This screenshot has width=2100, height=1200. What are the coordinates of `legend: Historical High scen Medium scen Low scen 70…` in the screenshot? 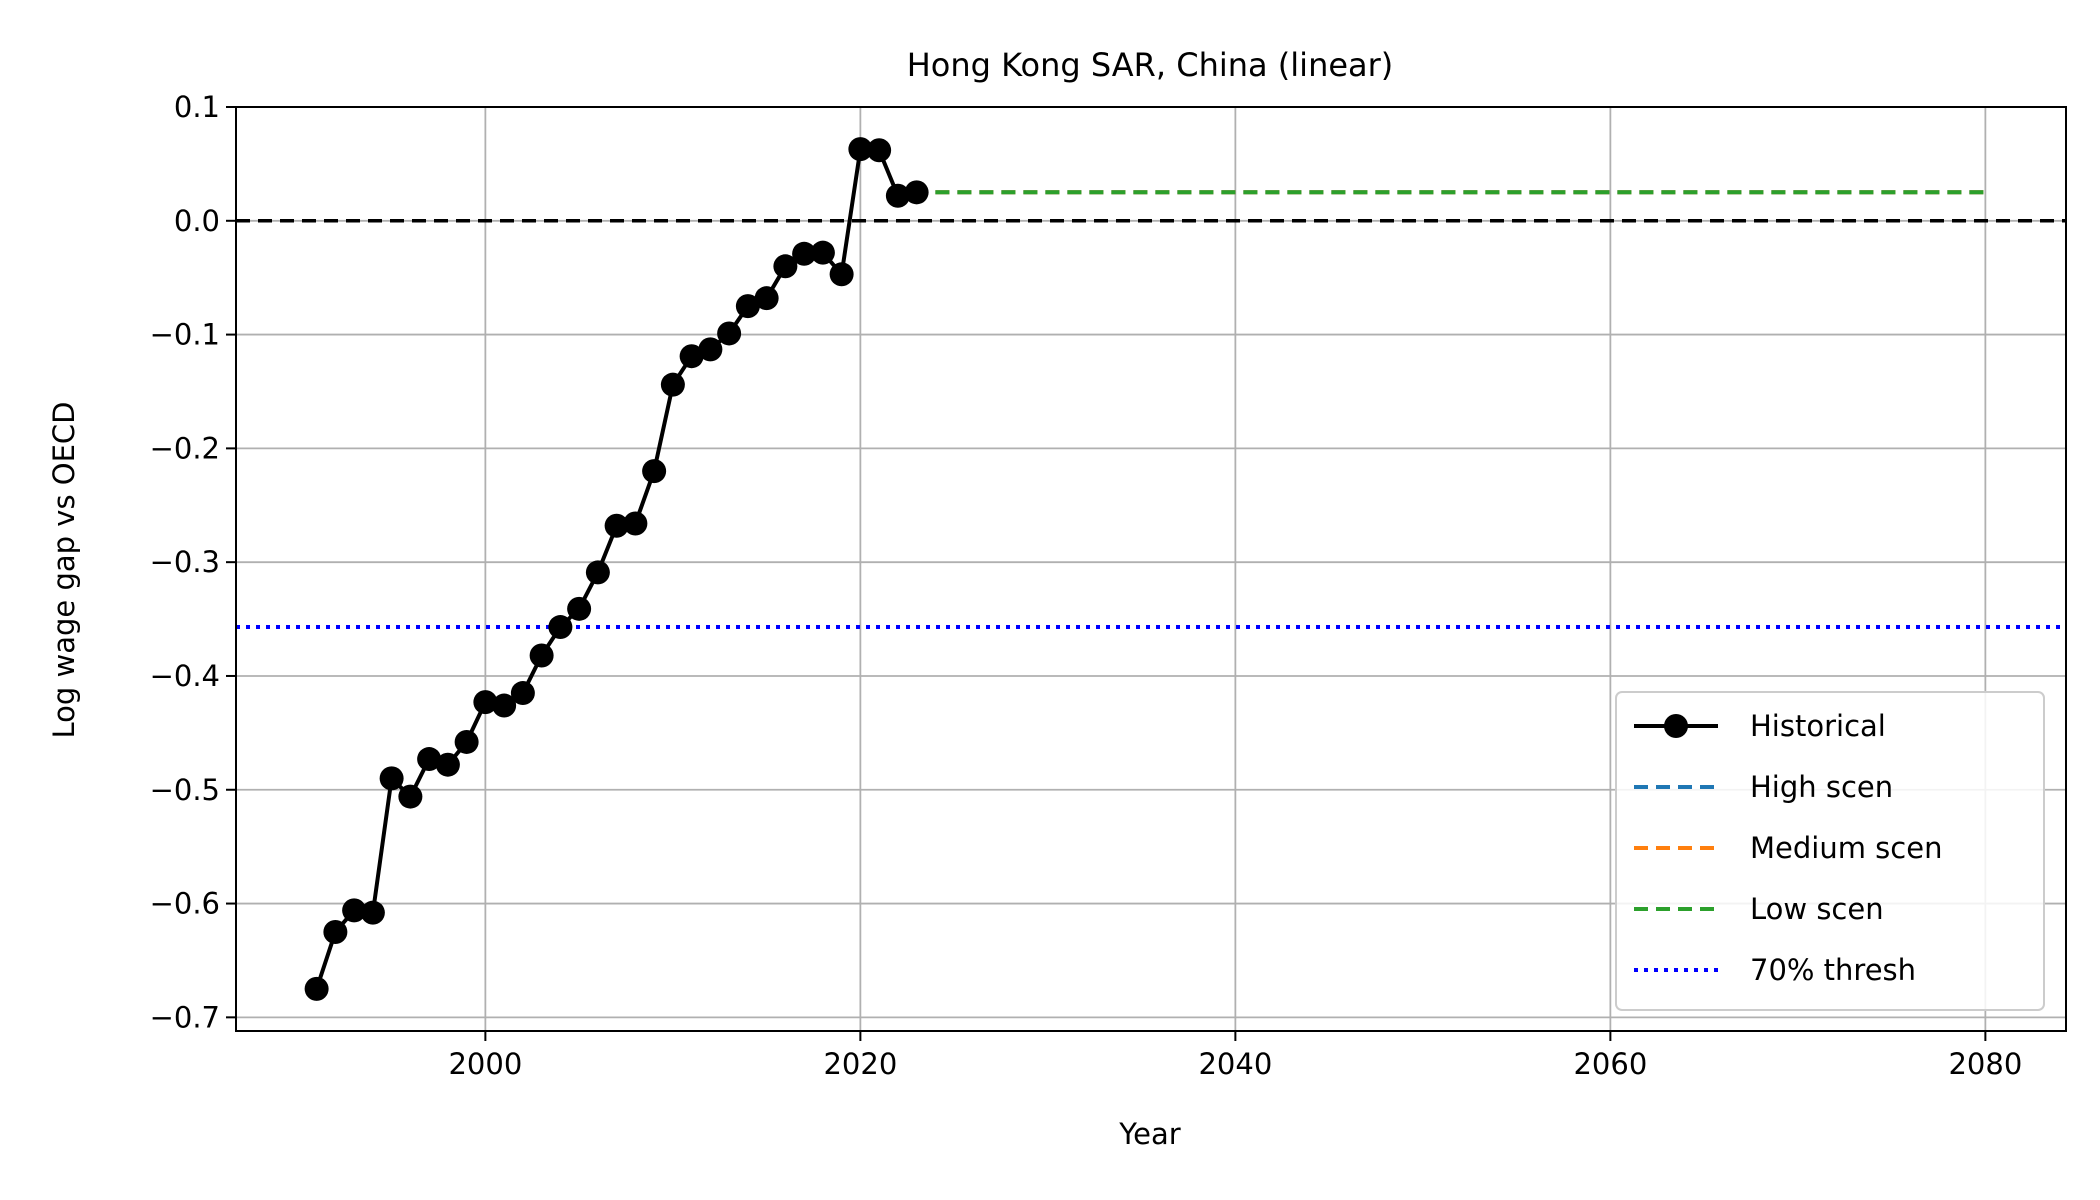 It's located at (1830, 851).